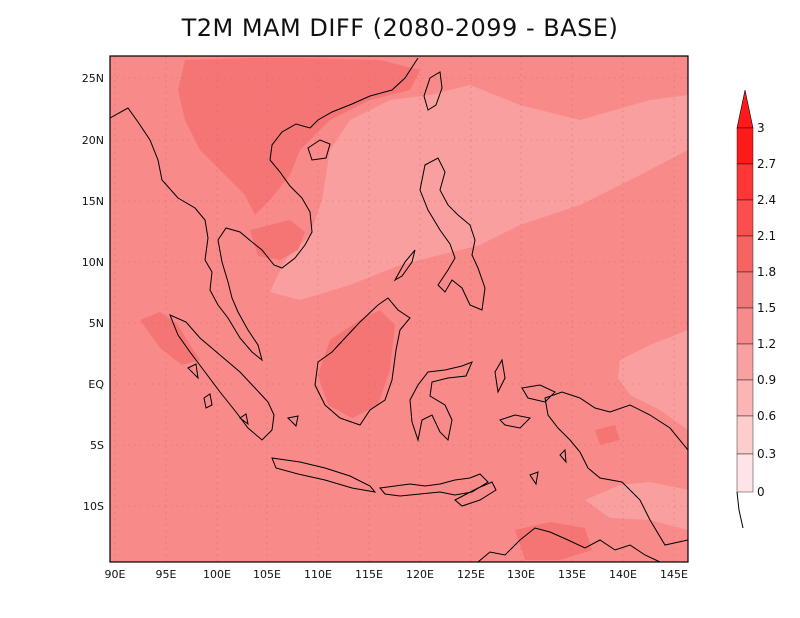  What do you see at coordinates (441, 401) in the screenshot?
I see `sulawesi-coastline` at bounding box center [441, 401].